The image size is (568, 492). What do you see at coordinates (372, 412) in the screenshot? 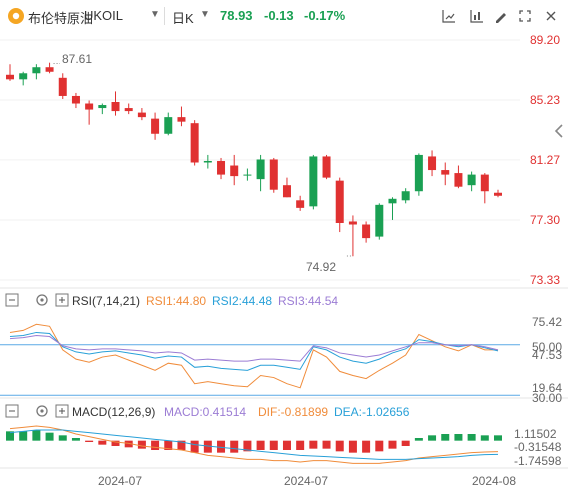
I see `dea-value: DEA:-1.02656` at bounding box center [372, 412].